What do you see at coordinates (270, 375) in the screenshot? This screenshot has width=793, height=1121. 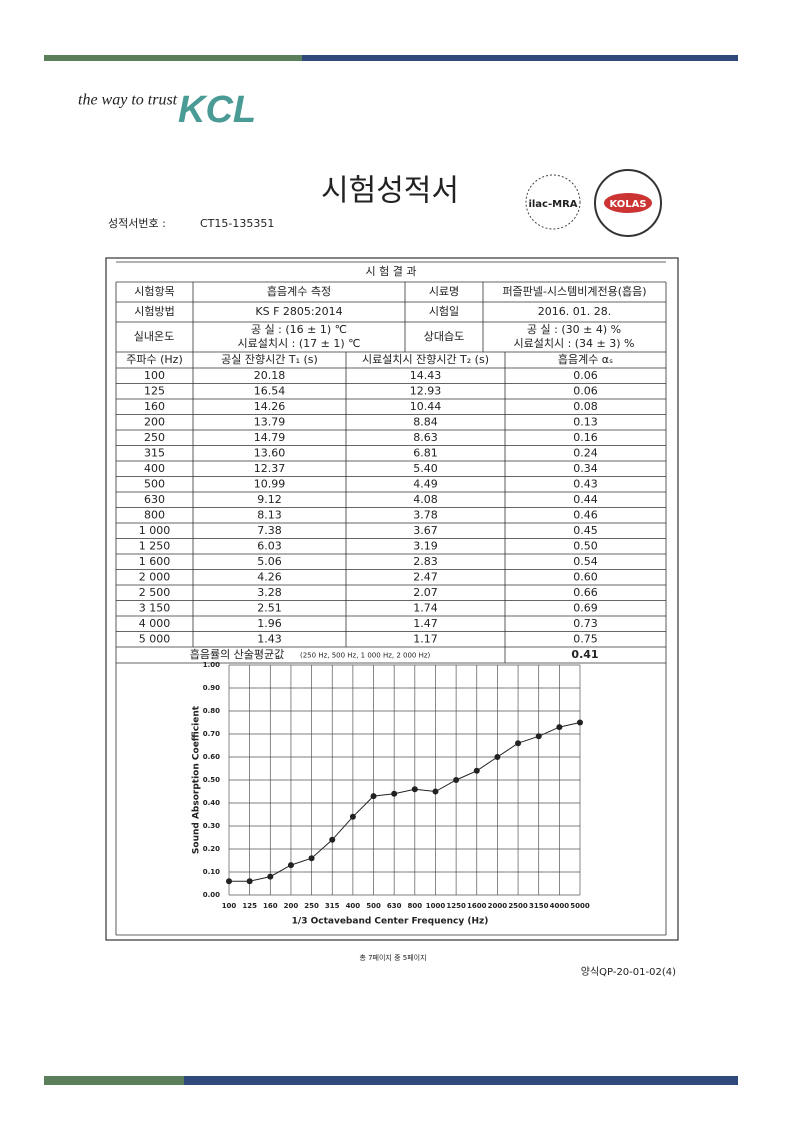 I see `table-cell: 20.18` at bounding box center [270, 375].